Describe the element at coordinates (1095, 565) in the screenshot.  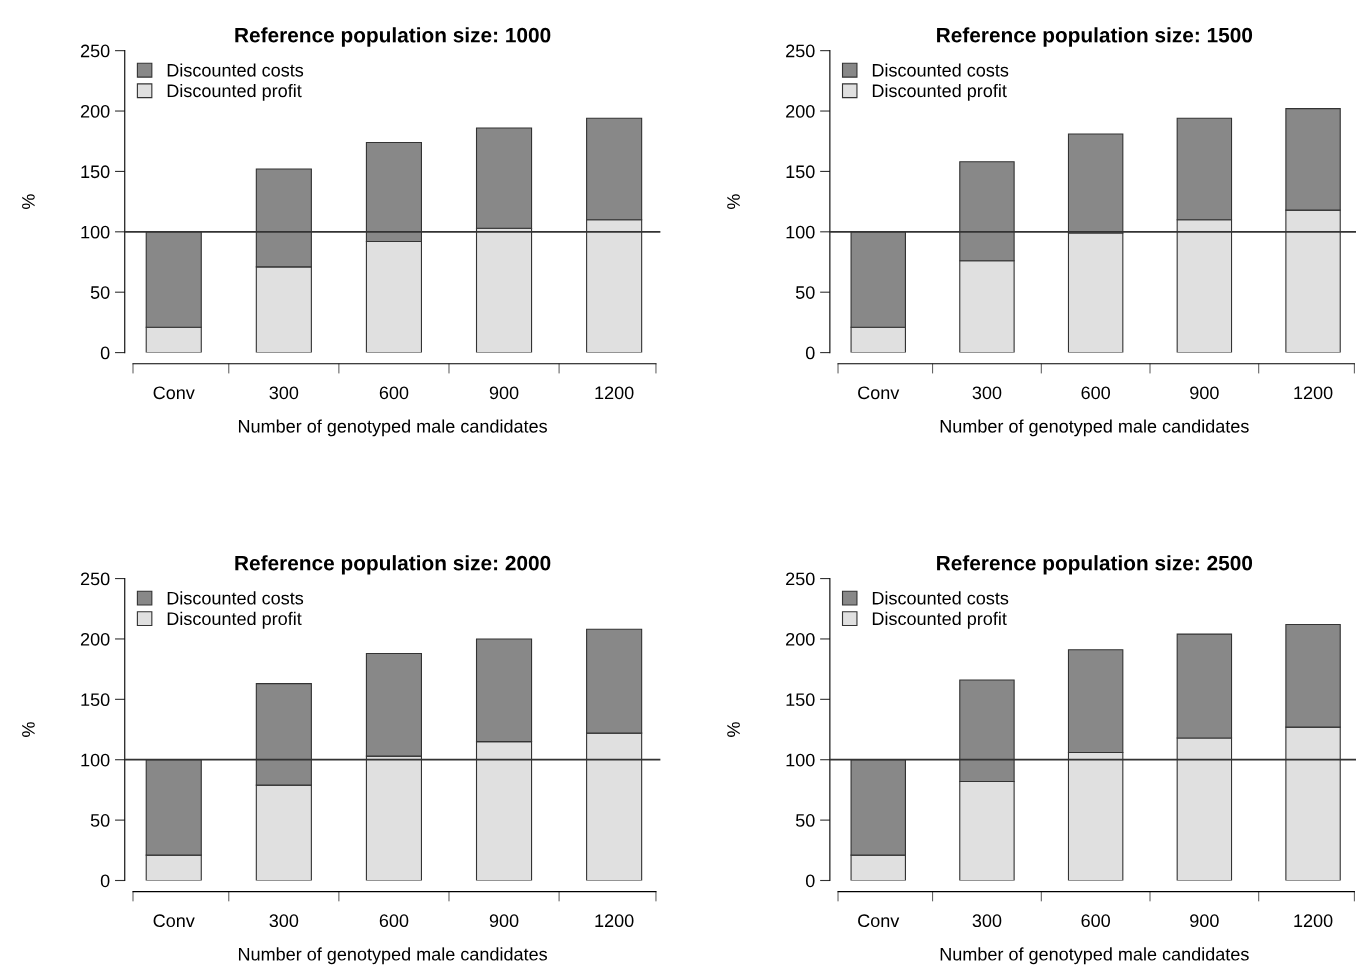
I see `chart-title: Reference population size: 2500` at that location.